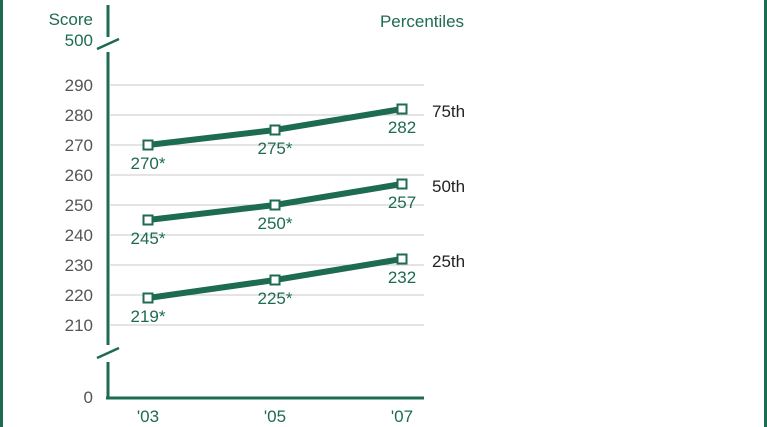 Image resolution: width=767 pixels, height=427 pixels. What do you see at coordinates (402, 202) in the screenshot?
I see `data-label: 257` at bounding box center [402, 202].